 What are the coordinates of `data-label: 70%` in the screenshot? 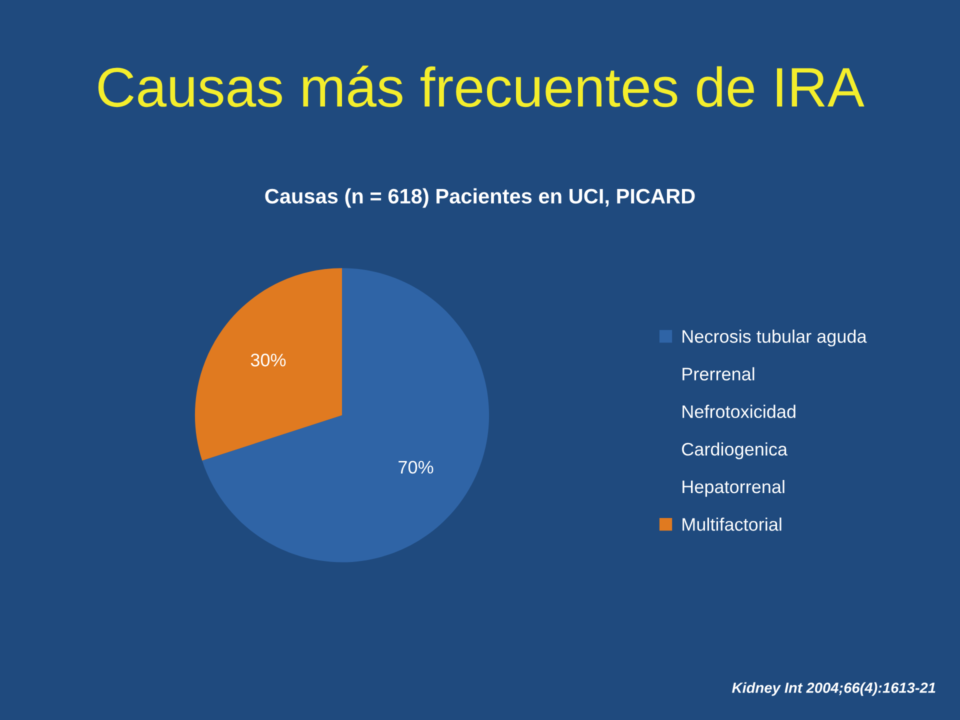 It's located at (416, 467).